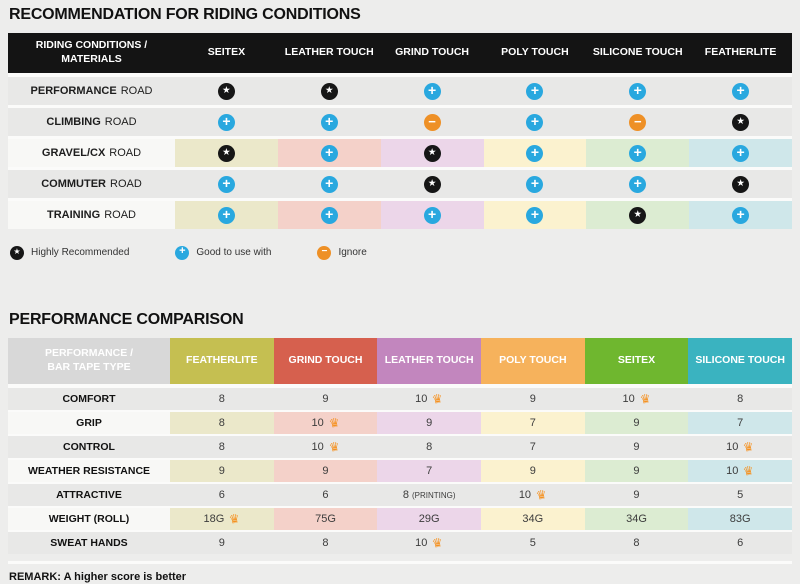 The image size is (800, 584). I want to click on cell-leather-touch: 29G, so click(429, 519).